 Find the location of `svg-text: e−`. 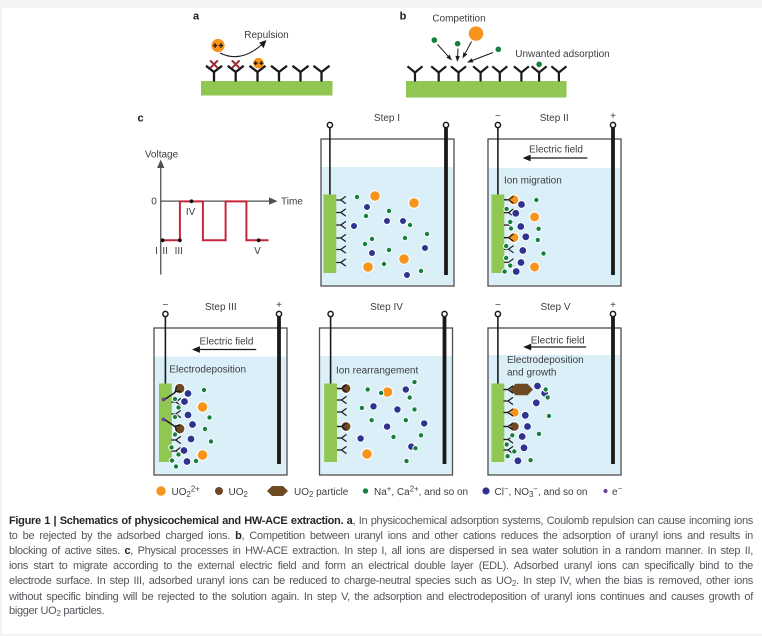

svg-text: e− is located at coordinates (617, 490).